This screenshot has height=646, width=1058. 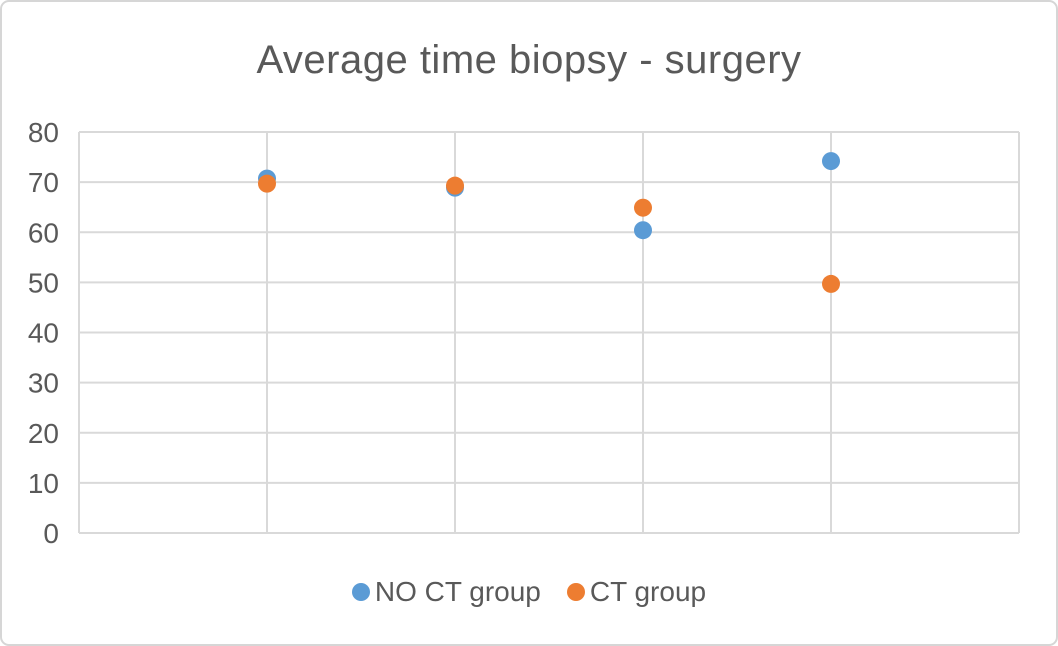 I want to click on legend-label-ct-group: CT group, so click(x=648, y=591).